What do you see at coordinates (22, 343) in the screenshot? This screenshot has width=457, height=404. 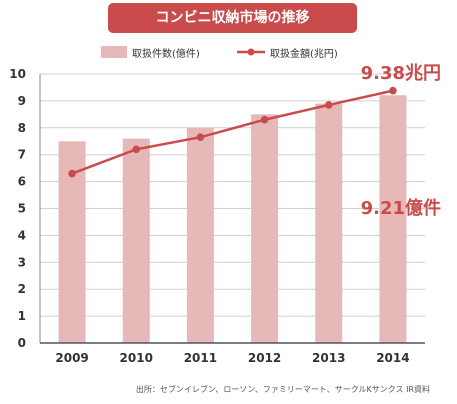 I see `y-tick-label: 0` at bounding box center [22, 343].